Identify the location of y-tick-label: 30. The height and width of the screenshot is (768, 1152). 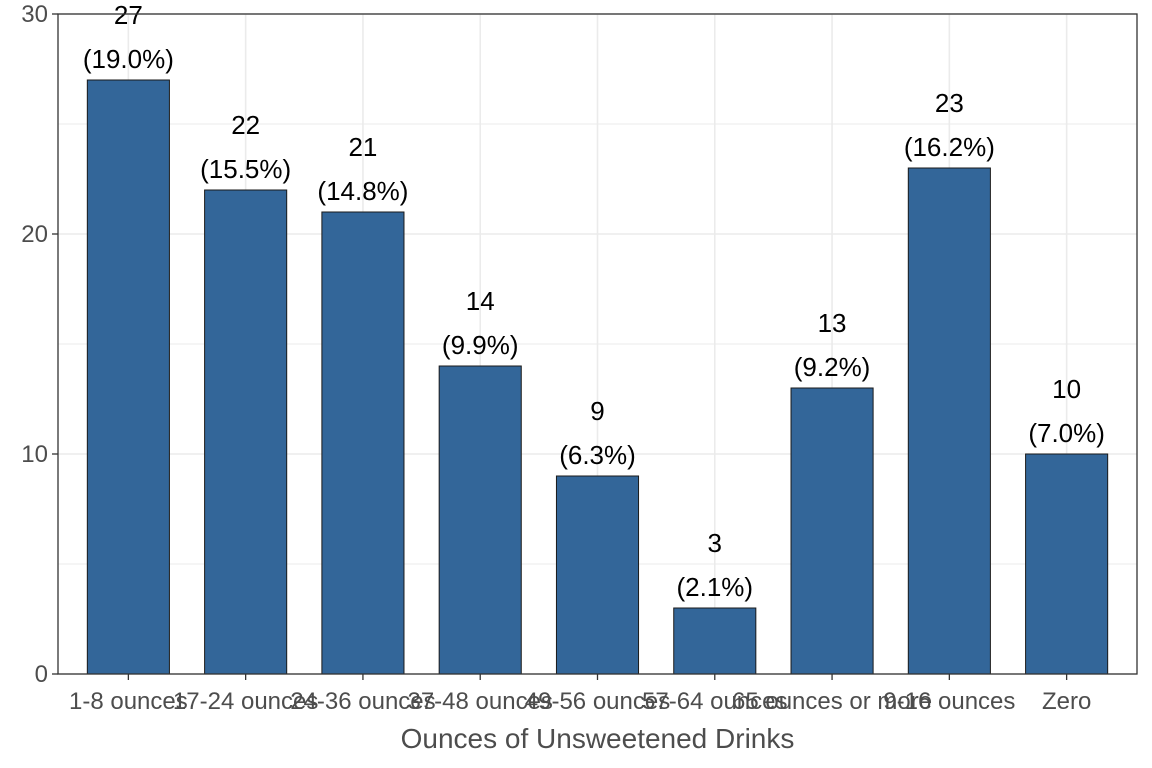
(34, 14).